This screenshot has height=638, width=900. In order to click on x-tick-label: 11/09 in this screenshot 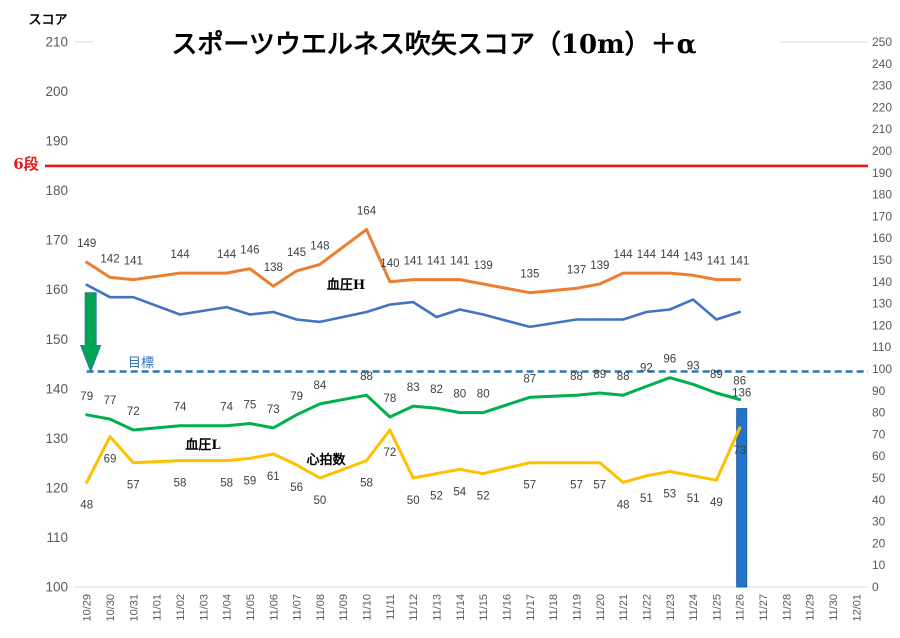, I will do `click(344, 607)`.